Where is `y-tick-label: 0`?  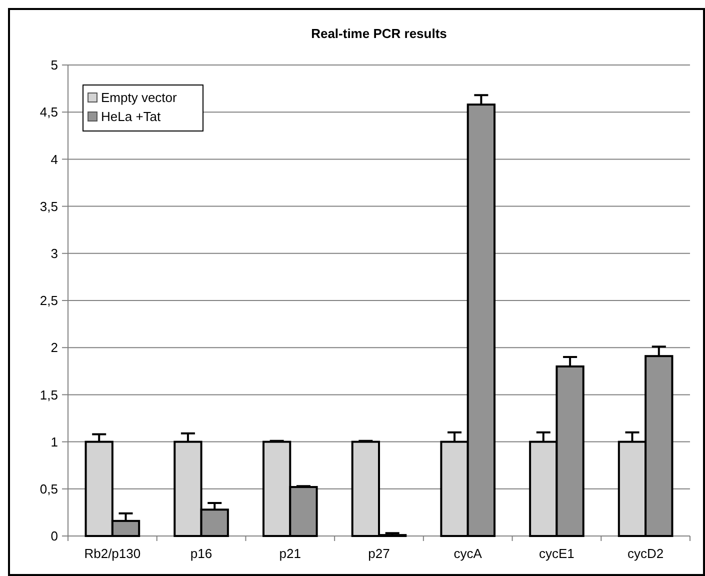 y-tick-label: 0 is located at coordinates (54, 536).